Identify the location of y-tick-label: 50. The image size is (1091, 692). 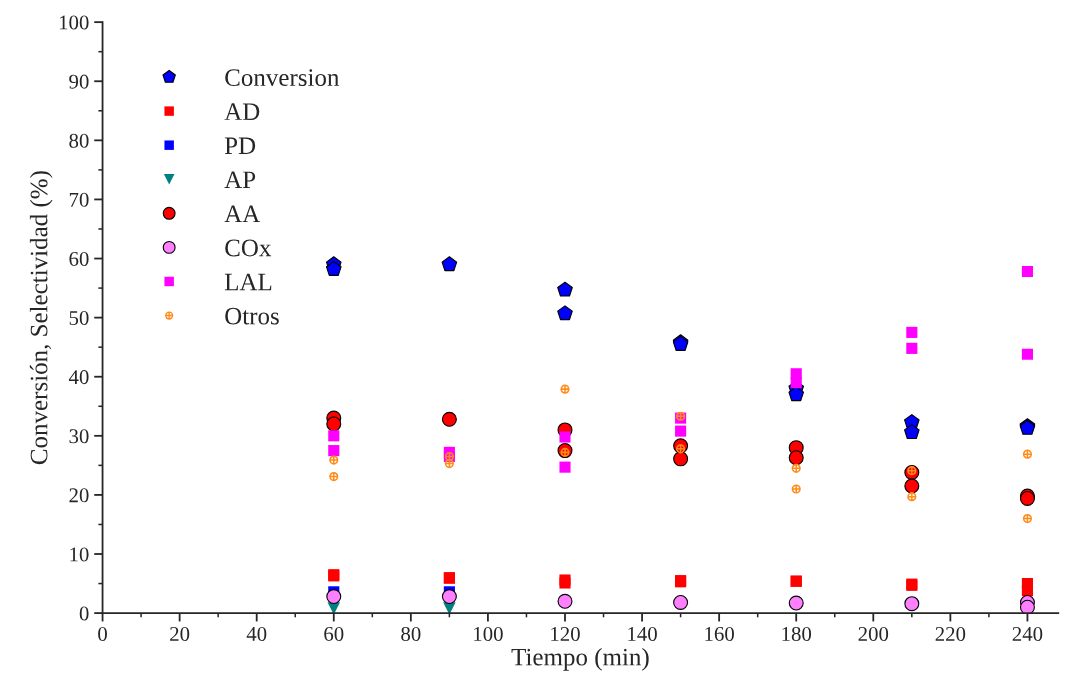
(79, 318).